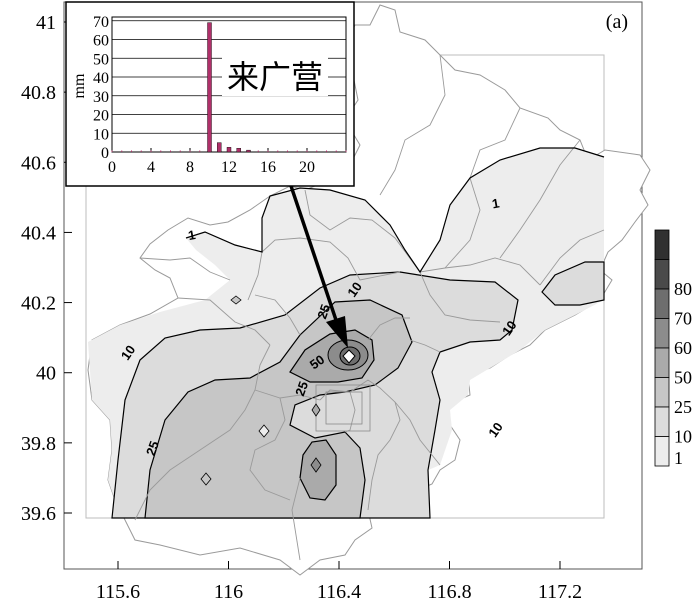  Describe the element at coordinates (38, 444) in the screenshot. I see `y-tick-label: 39.8` at that location.